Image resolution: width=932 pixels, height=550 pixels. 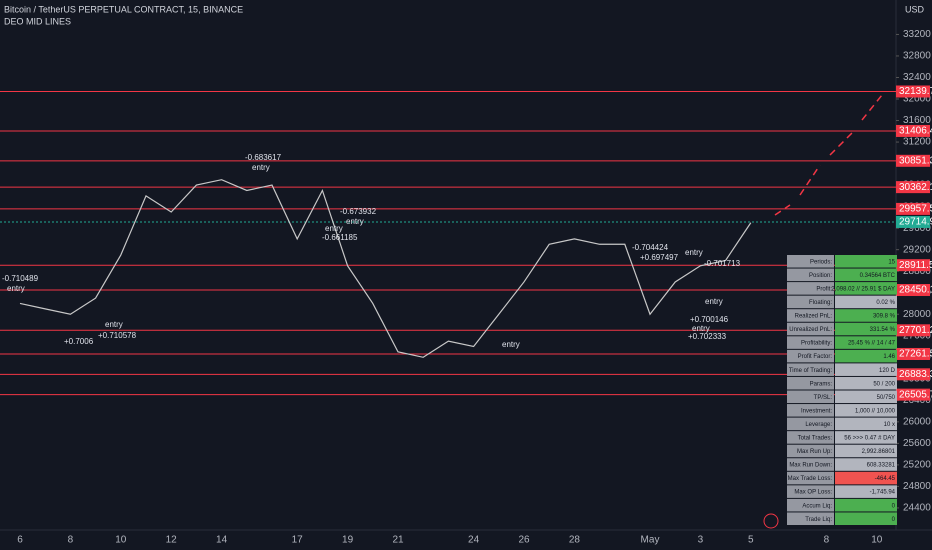 What do you see at coordinates (650, 247) in the screenshot?
I see `trade-annotation: -0.704424` at bounding box center [650, 247].